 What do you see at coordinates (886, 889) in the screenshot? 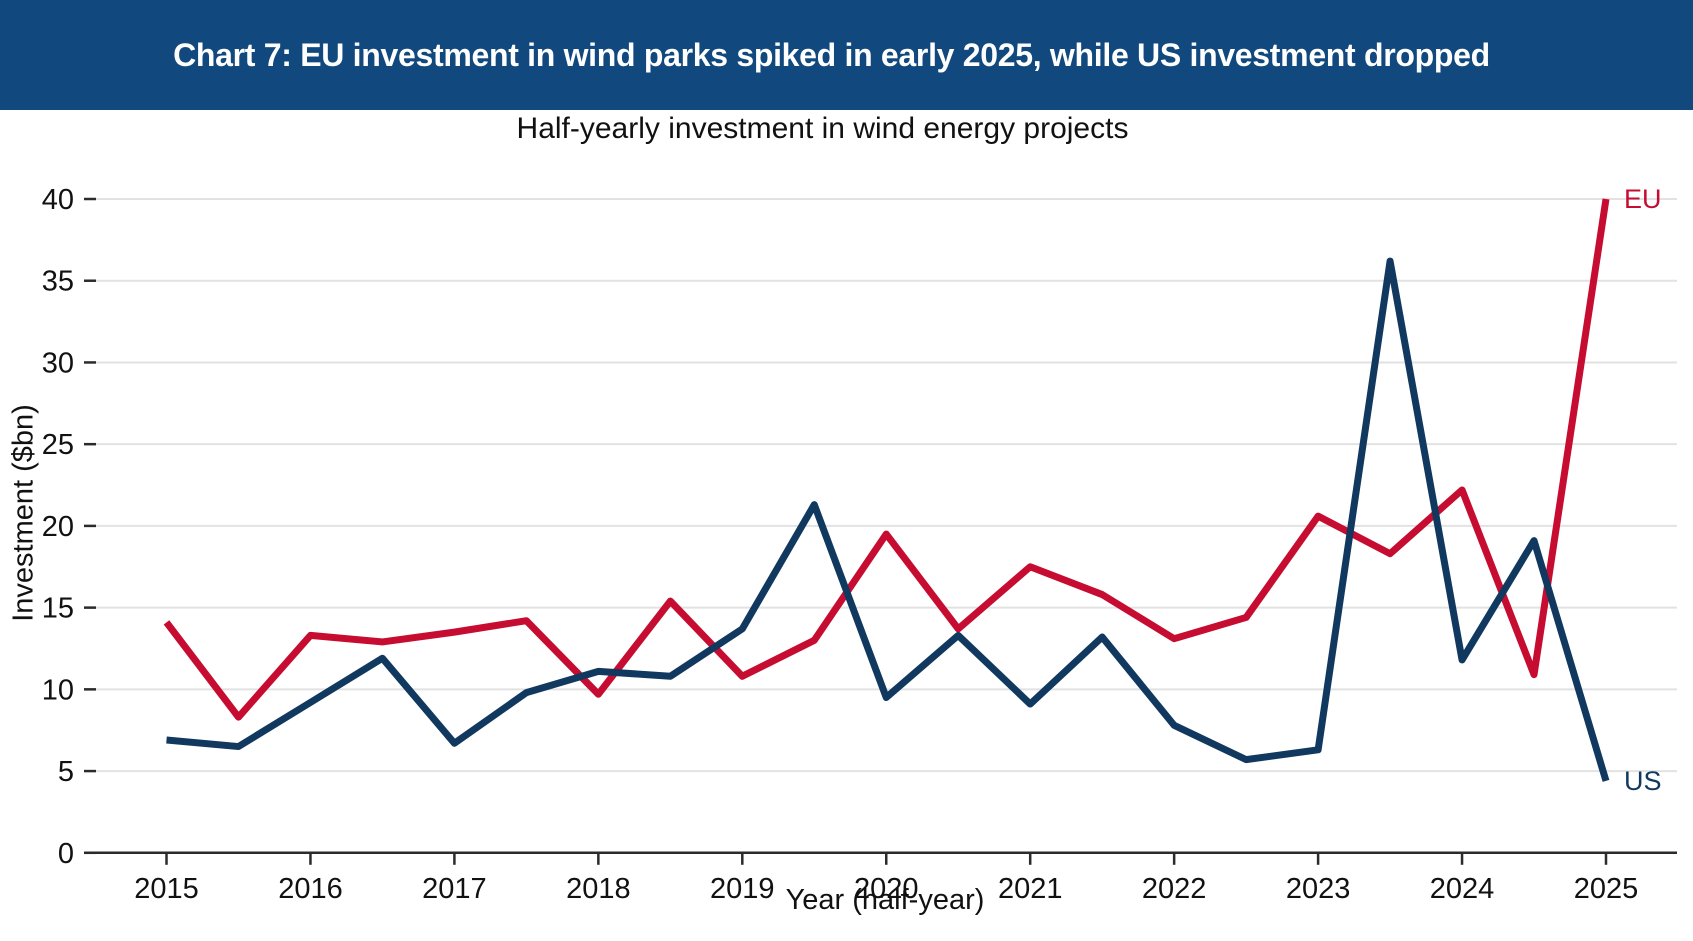
I see `x-tick-label: 2020` at bounding box center [886, 889].